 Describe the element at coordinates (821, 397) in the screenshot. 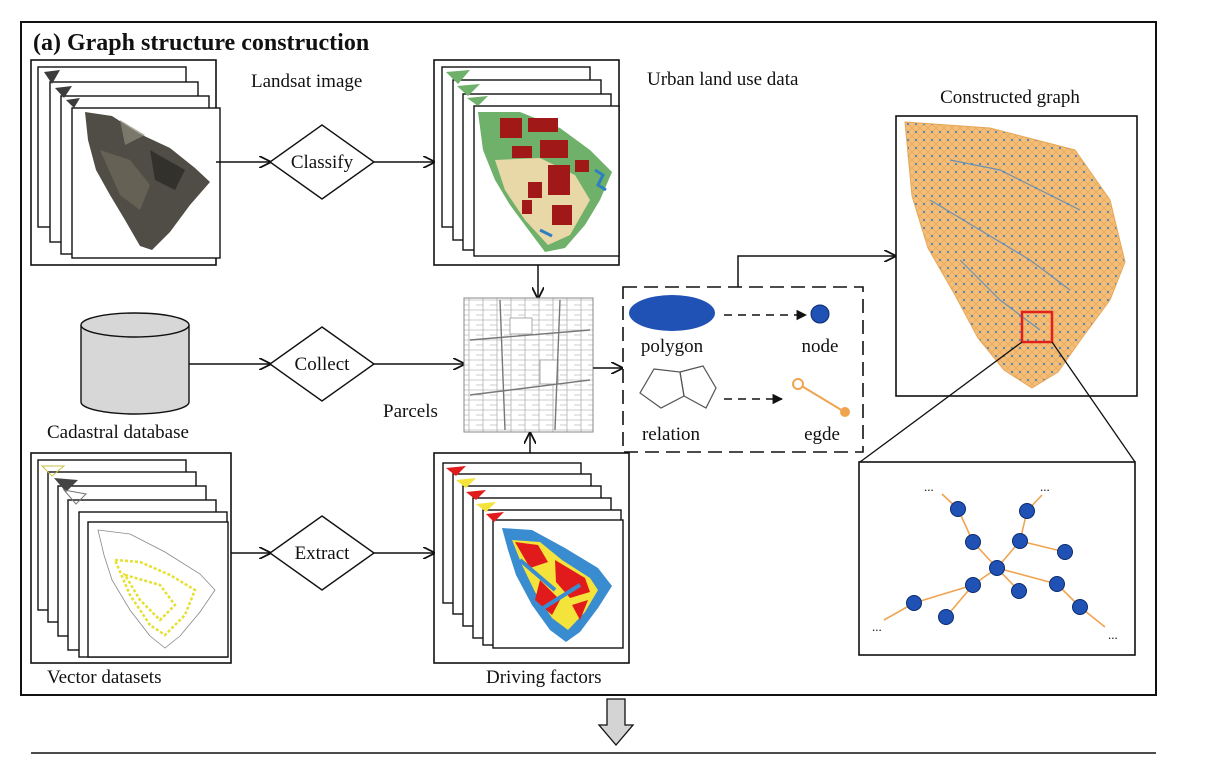

I see `edge-symbol` at that location.